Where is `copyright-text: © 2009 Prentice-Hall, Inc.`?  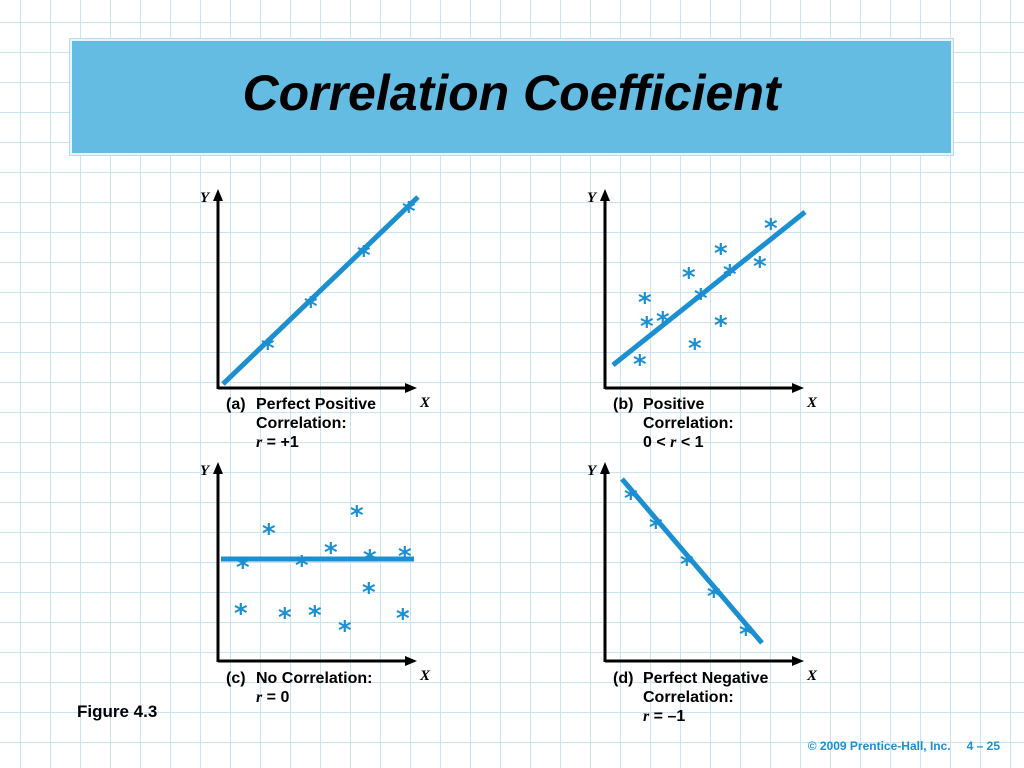 copyright-text: © 2009 Prentice-Hall, Inc. is located at coordinates (879, 746).